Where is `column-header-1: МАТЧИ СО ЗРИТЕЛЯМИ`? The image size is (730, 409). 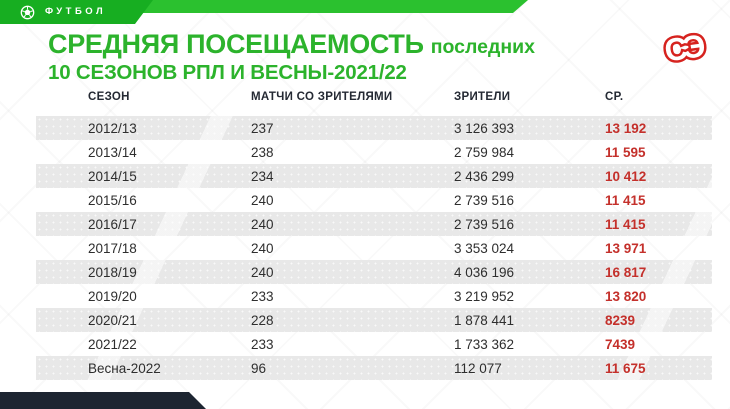
column-header-1: МАТЧИ СО ЗРИТЕЛЯМИ is located at coordinates (322, 97).